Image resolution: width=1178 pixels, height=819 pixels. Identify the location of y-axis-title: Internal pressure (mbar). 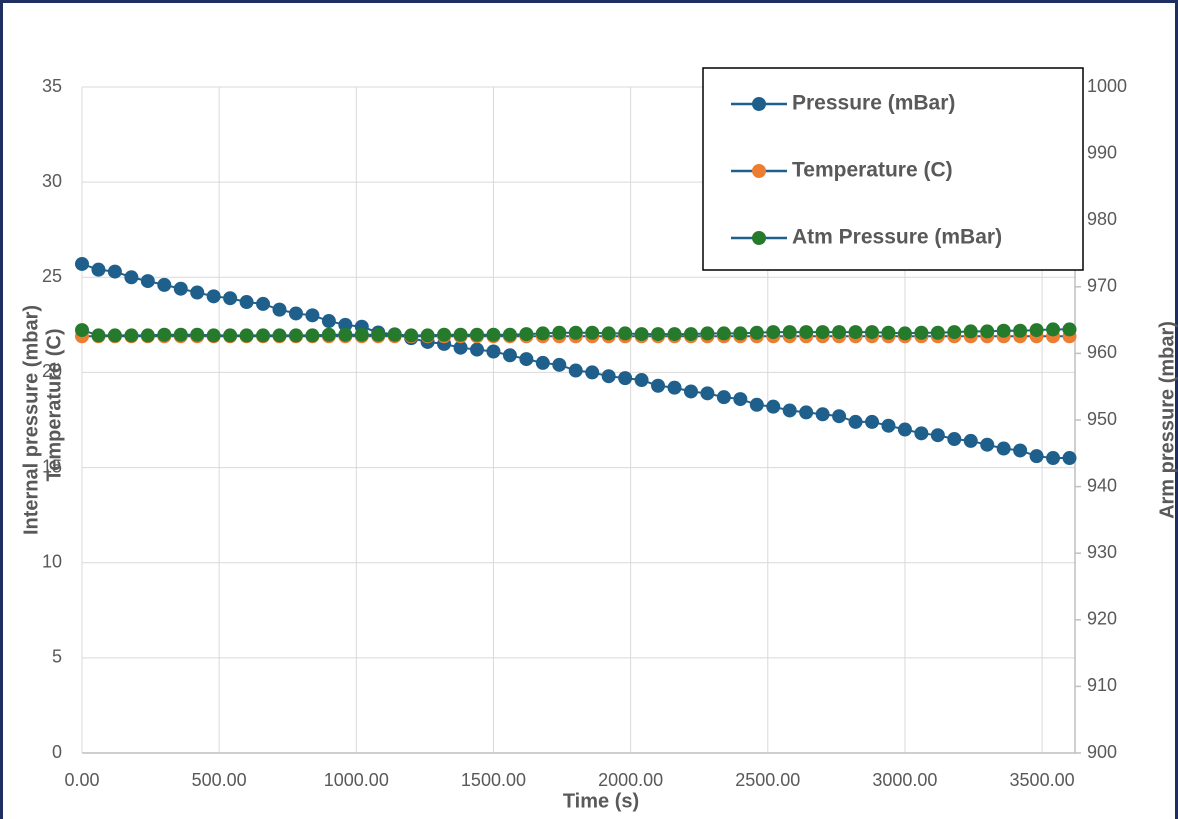
(31, 420).